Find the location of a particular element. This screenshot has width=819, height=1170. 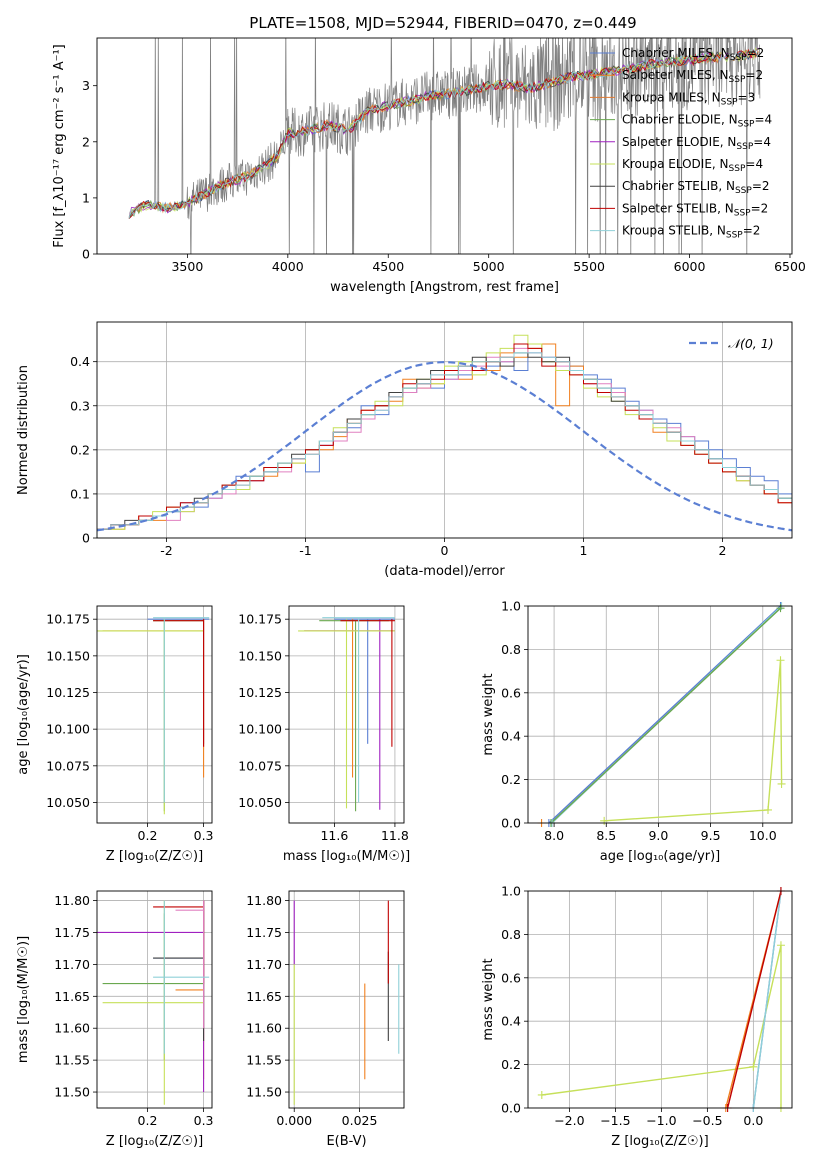

x-axis-label: E(B-V) is located at coordinates (346, 1141).